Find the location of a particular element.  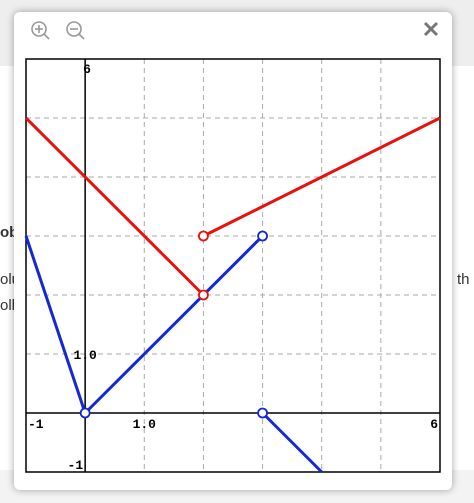

bg-text: oll is located at coordinates (8, 305).